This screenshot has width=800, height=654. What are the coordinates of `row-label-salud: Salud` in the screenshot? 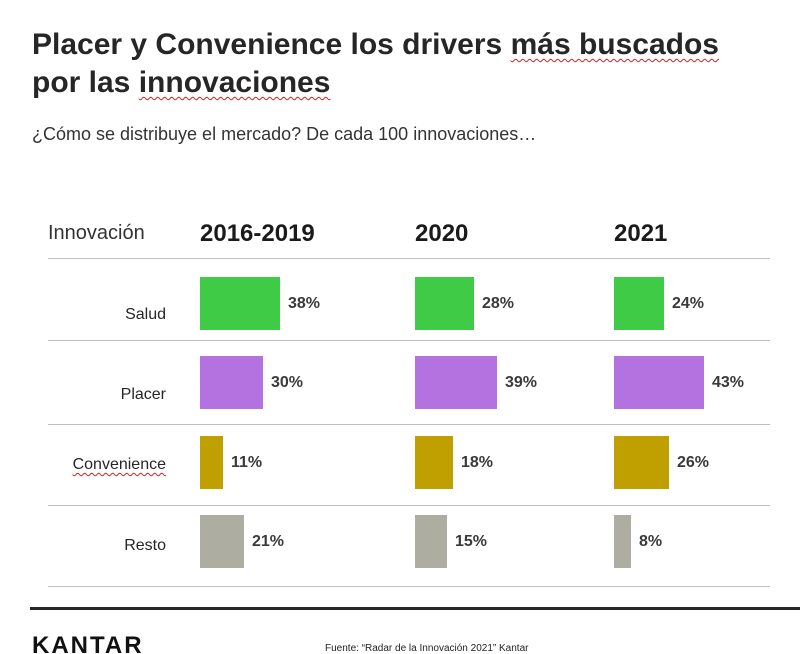 It's located at (145, 314).